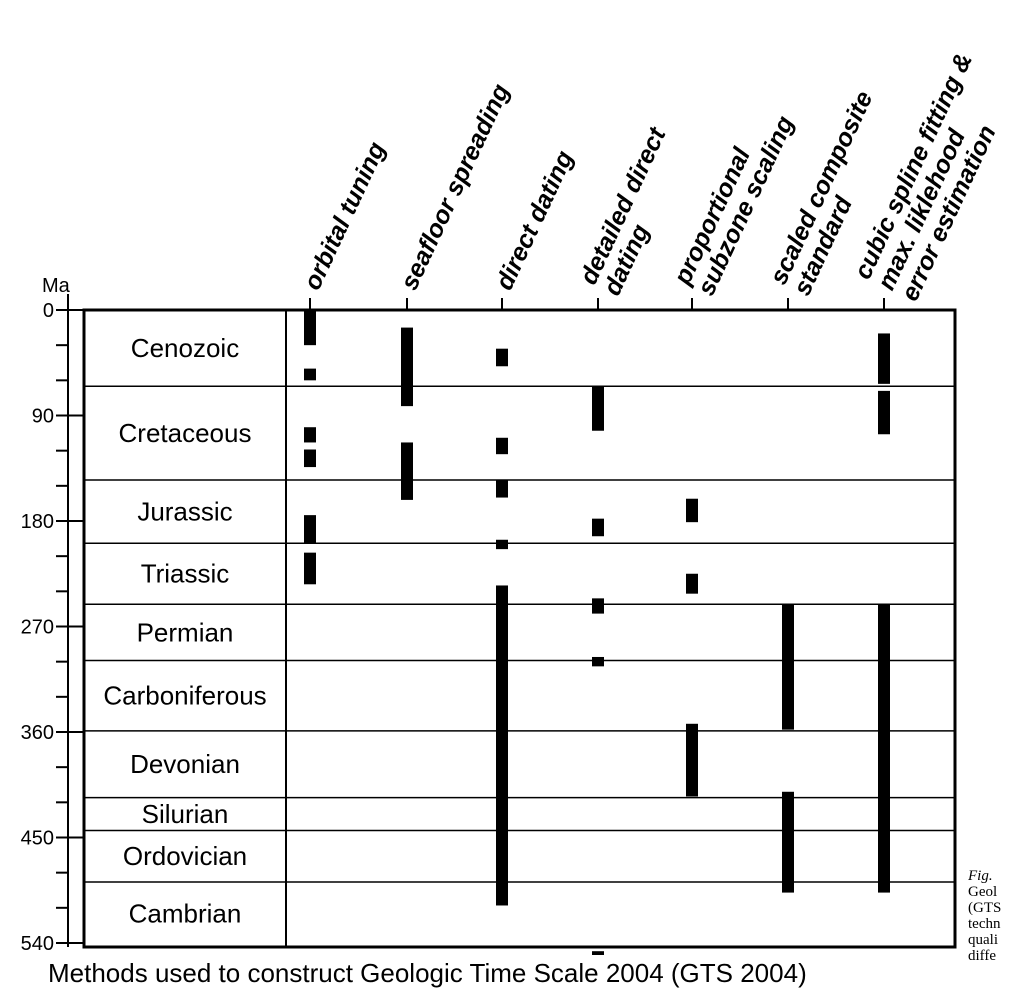 The width and height of the screenshot is (1010, 999). What do you see at coordinates (185, 433) in the screenshot?
I see `period-label: Cretaceous` at bounding box center [185, 433].